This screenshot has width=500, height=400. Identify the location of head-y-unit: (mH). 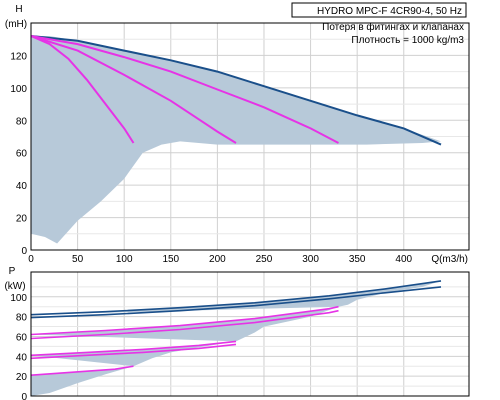
(16, 24).